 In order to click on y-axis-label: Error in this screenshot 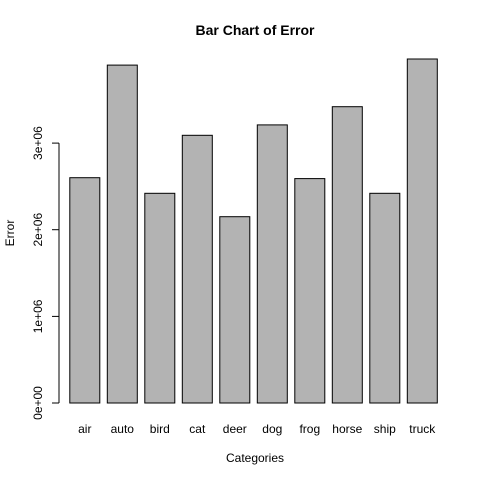, I will do `click(10, 233)`.